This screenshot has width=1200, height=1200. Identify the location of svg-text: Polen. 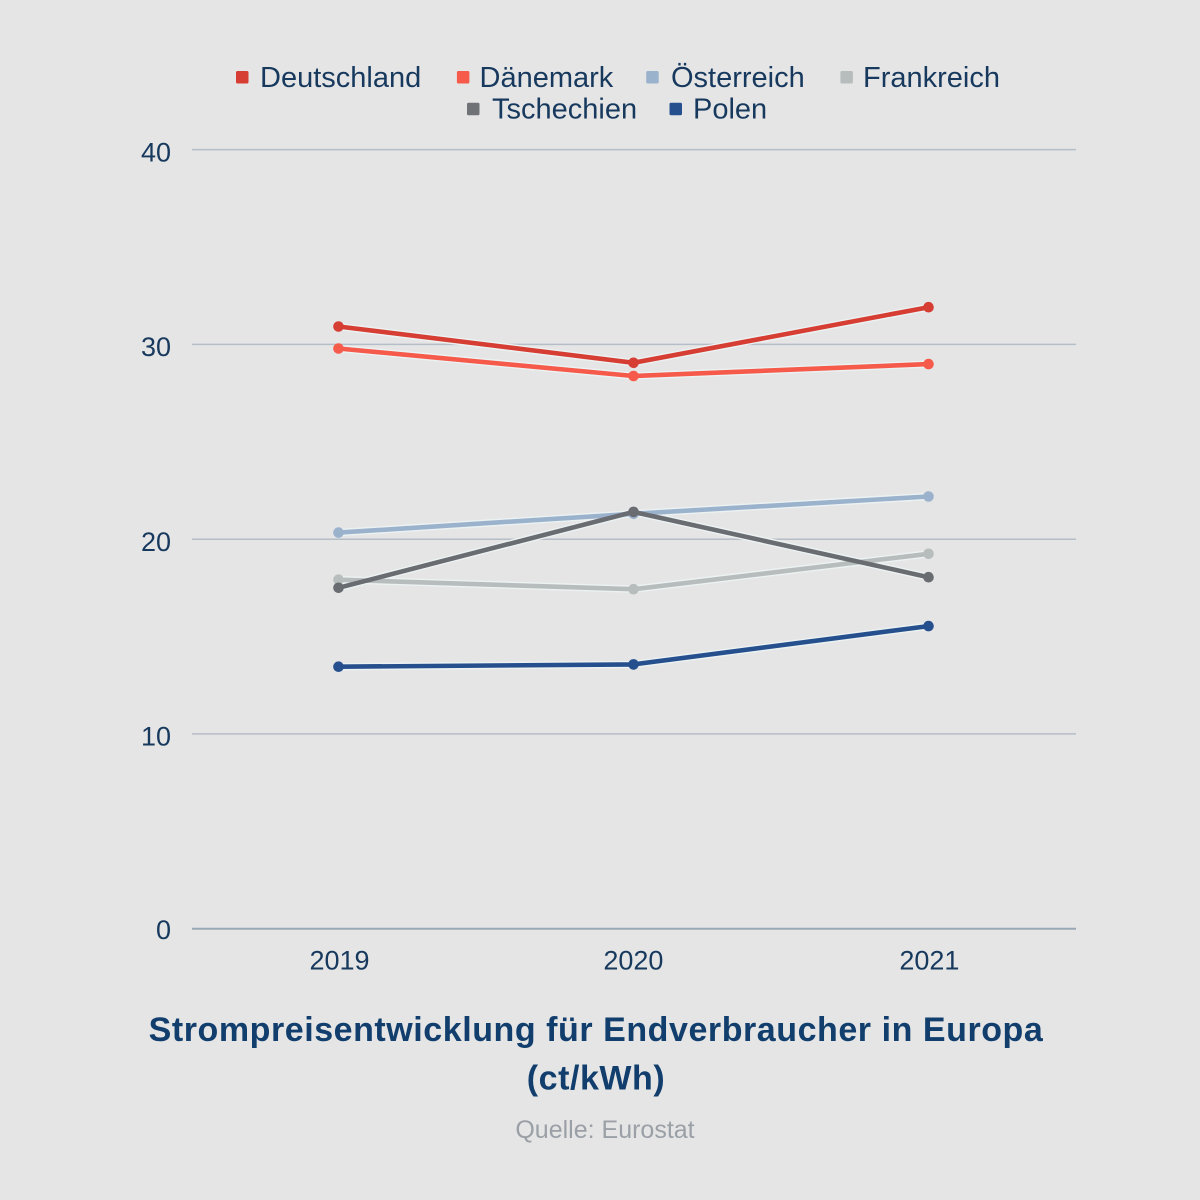
(730, 110).